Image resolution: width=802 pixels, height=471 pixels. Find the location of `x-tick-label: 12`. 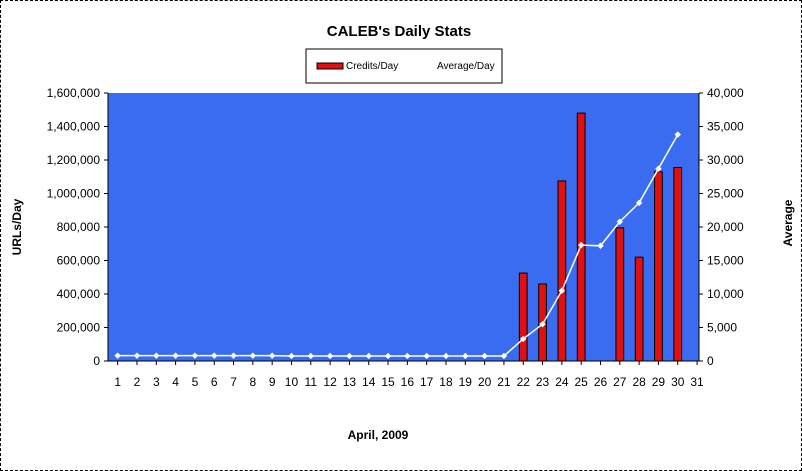

x-tick-label: 12 is located at coordinates (330, 382).